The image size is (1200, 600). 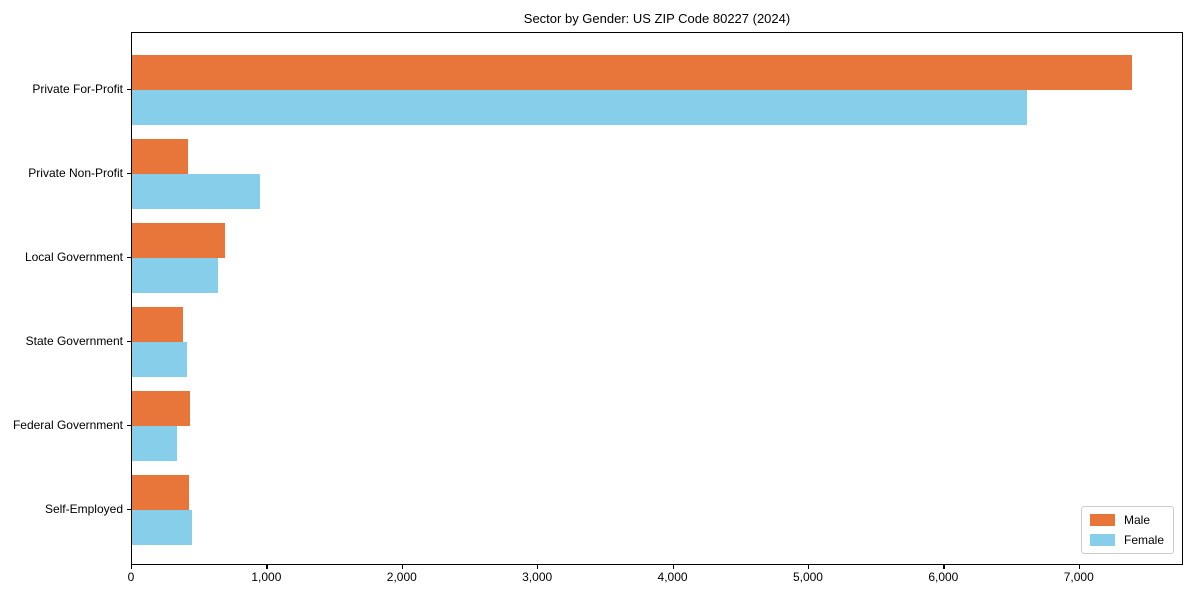 What do you see at coordinates (155, 443) in the screenshot?
I see `bar-female-federal-government` at bounding box center [155, 443].